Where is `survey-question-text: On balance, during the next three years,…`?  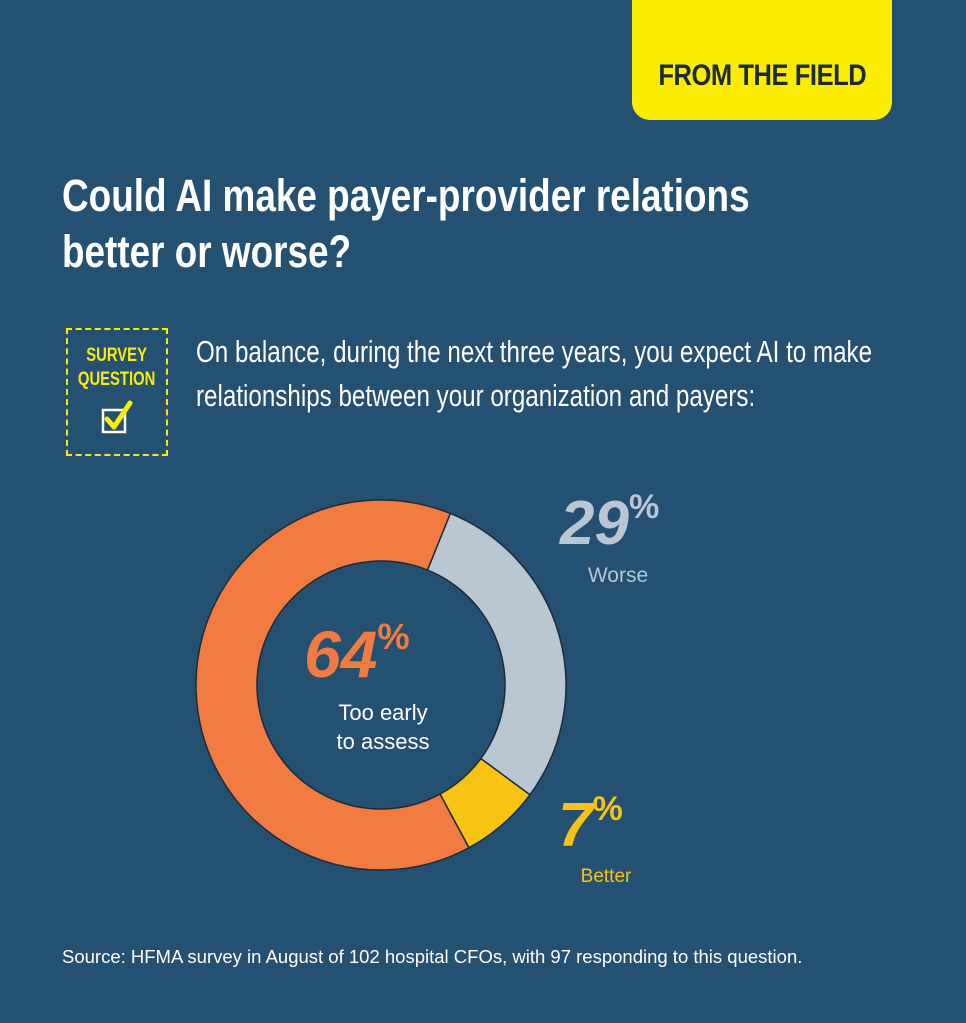
survey-question-text: On balance, during the next three years,… is located at coordinates (539, 374).